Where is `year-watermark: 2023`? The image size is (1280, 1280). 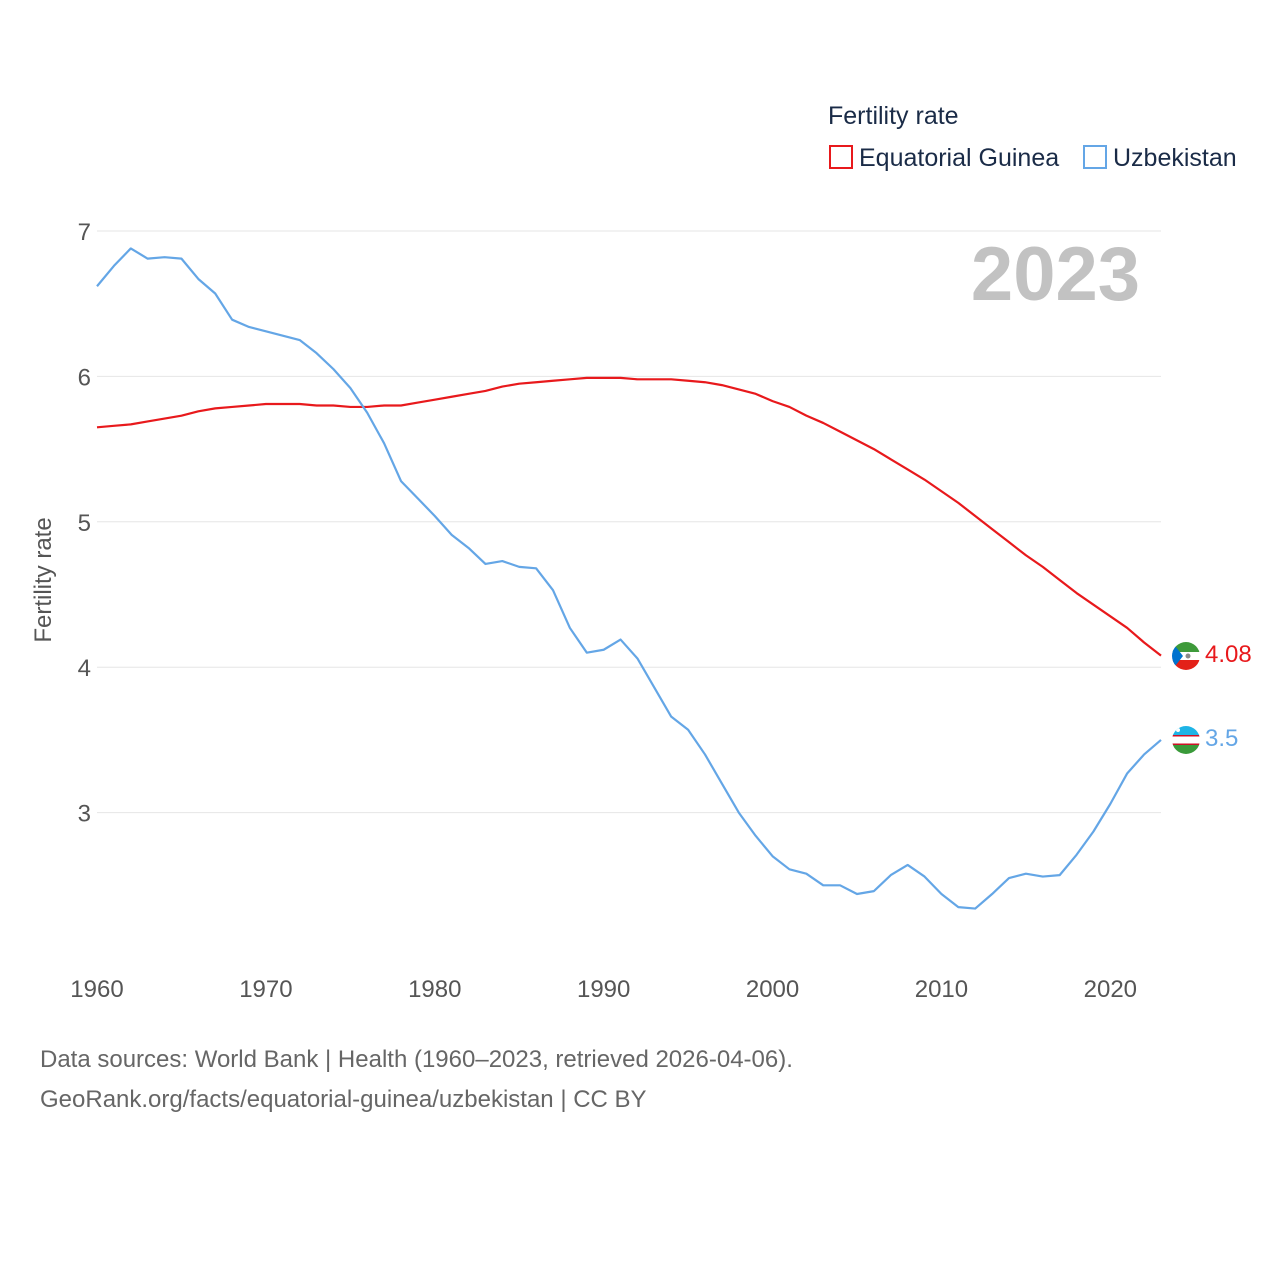
year-watermark: 2023 is located at coordinates (1055, 274).